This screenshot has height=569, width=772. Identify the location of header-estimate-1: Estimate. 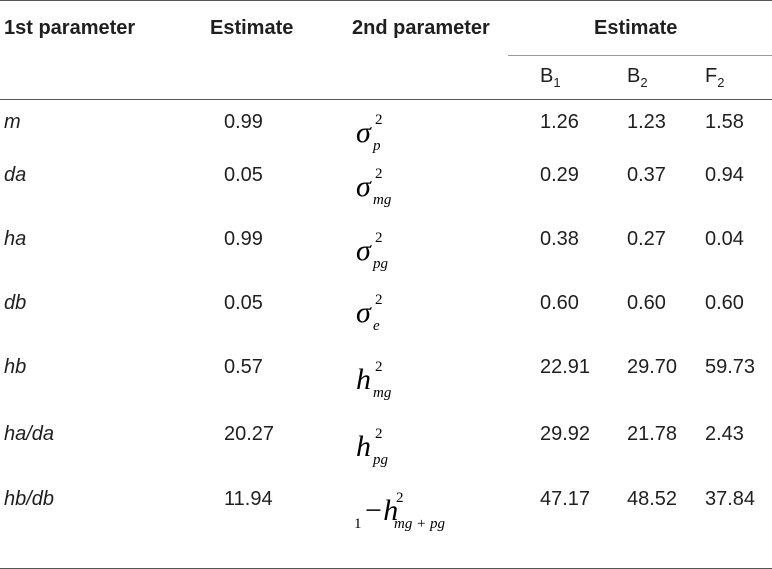
(252, 28).